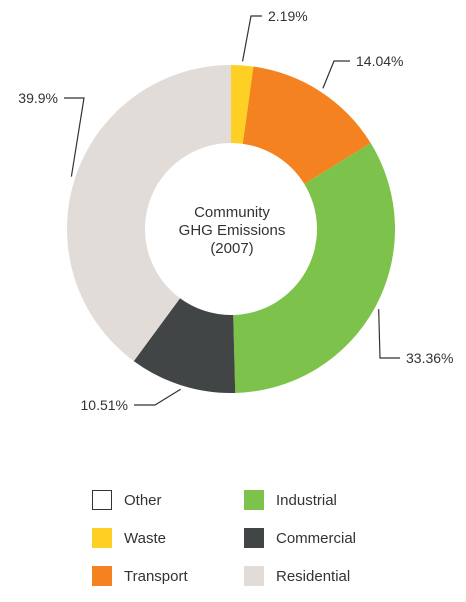  Describe the element at coordinates (251, 38) in the screenshot. I see `leader-line-waste` at that location.